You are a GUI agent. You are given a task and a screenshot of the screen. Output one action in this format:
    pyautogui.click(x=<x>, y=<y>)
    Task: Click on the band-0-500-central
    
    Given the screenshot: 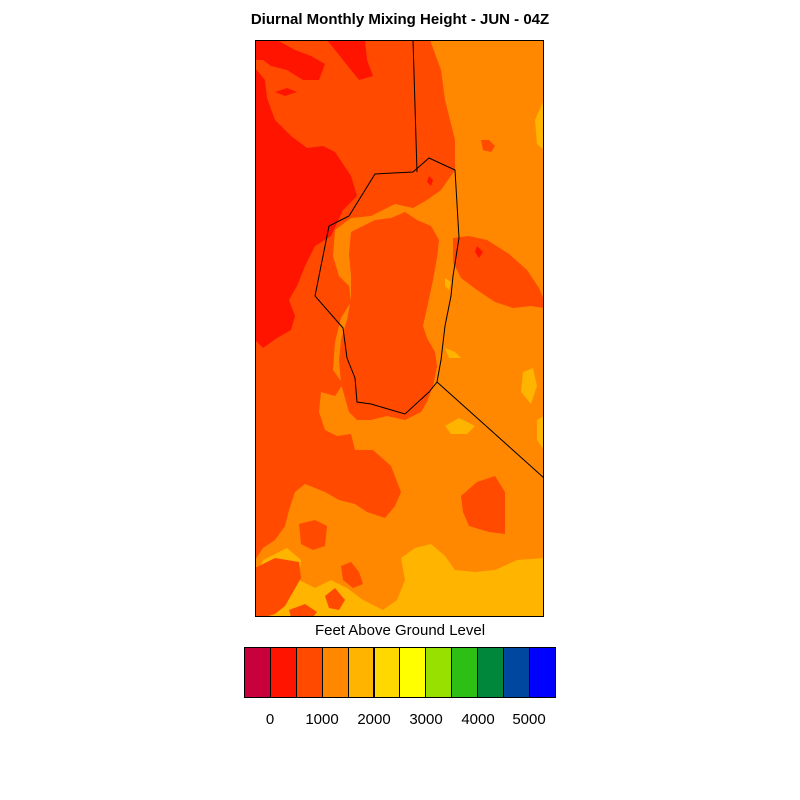 What is the action you would take?
    pyautogui.click(x=389, y=316)
    